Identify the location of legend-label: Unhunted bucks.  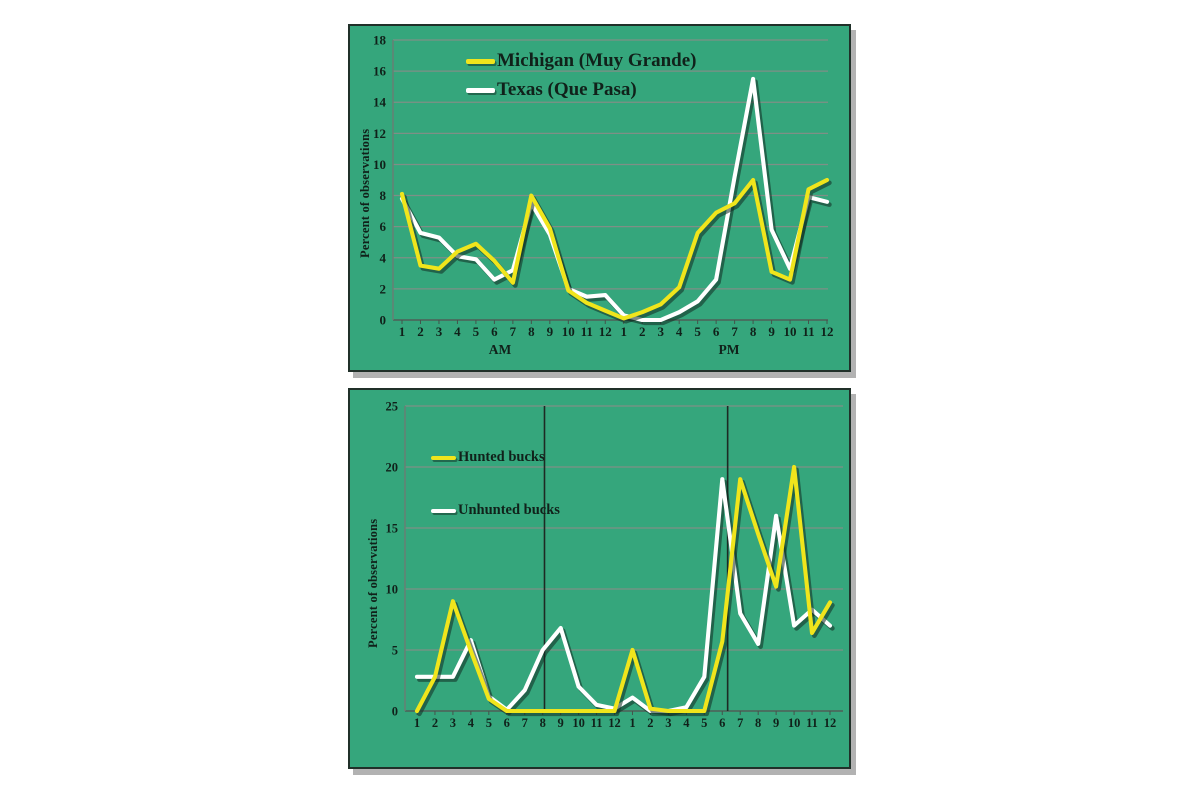
(509, 510).